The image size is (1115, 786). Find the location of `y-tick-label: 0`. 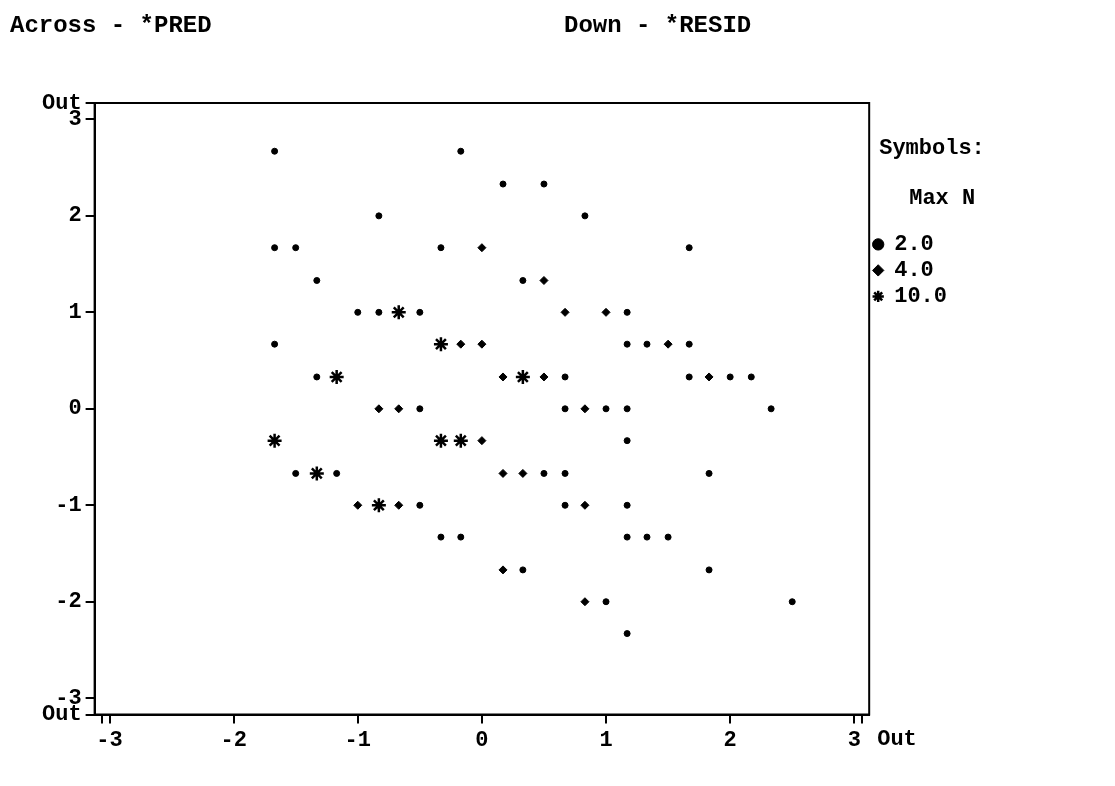

y-tick-label: 0 is located at coordinates (75, 409).